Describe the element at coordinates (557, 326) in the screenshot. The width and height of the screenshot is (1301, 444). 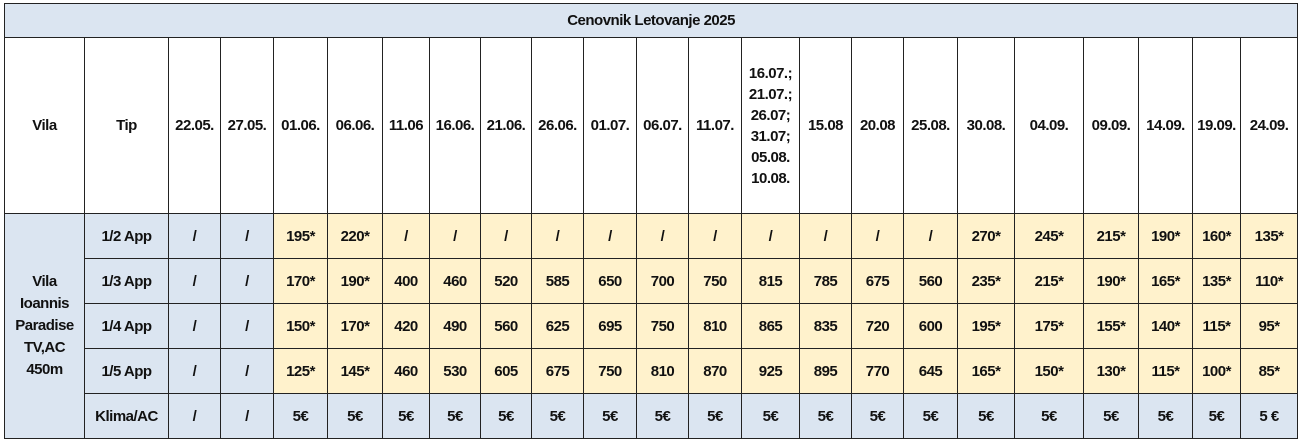
I see `price-cell: 625` at that location.